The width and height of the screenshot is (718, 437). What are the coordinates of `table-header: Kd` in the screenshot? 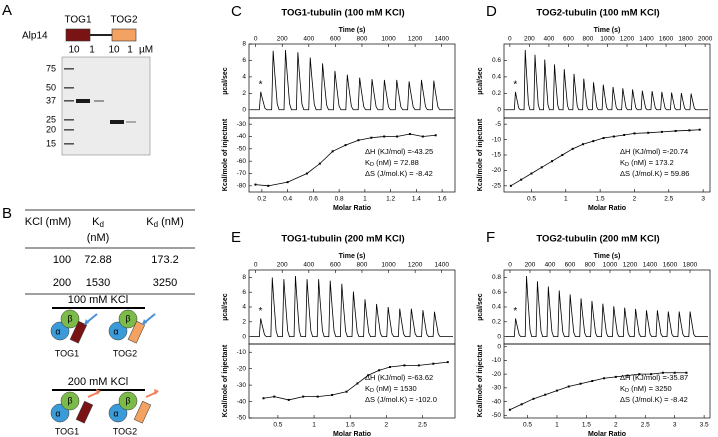 It's located at (98, 222).